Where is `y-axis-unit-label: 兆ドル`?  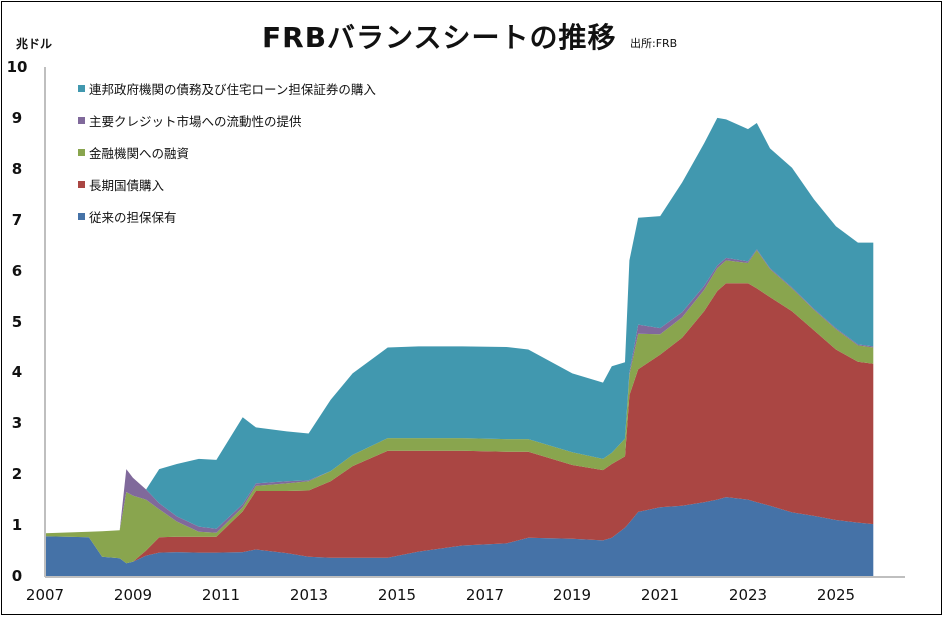 y-axis-unit-label: 兆ドル is located at coordinates (34, 44).